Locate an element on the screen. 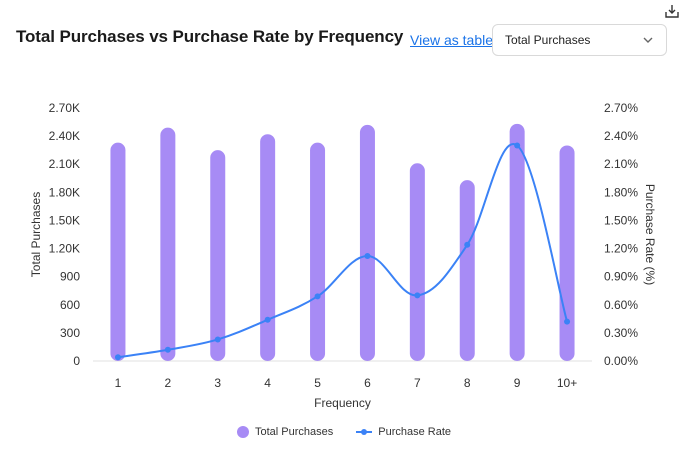 This screenshot has width=688, height=455. x-tick-label: 9 is located at coordinates (517, 383).